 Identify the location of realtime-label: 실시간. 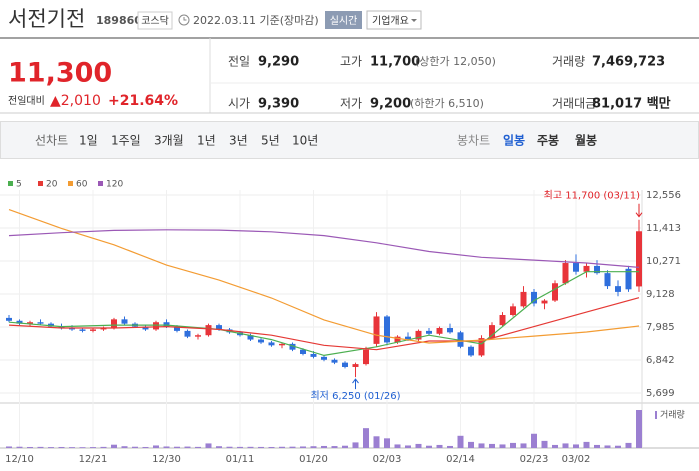
(344, 21).